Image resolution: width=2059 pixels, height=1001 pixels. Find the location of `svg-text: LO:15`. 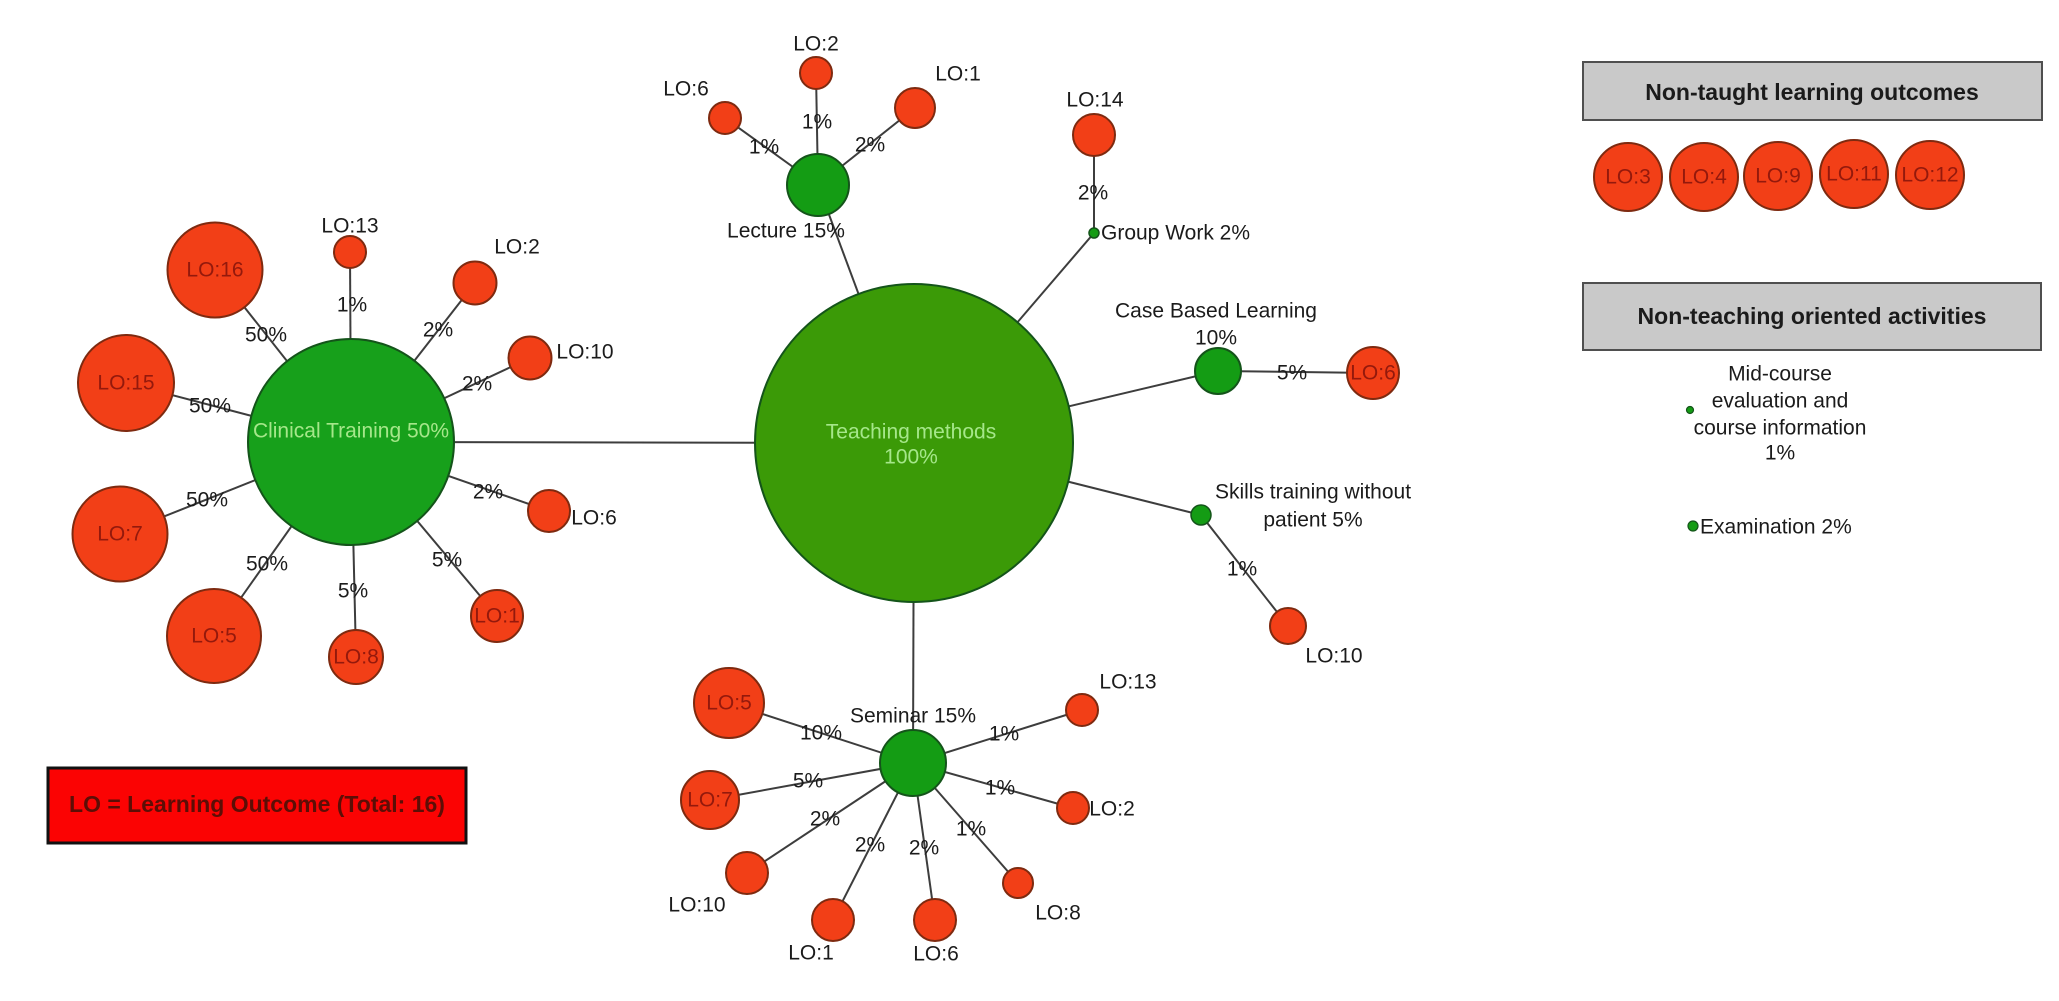

svg-text: LO:15 is located at coordinates (125, 383).